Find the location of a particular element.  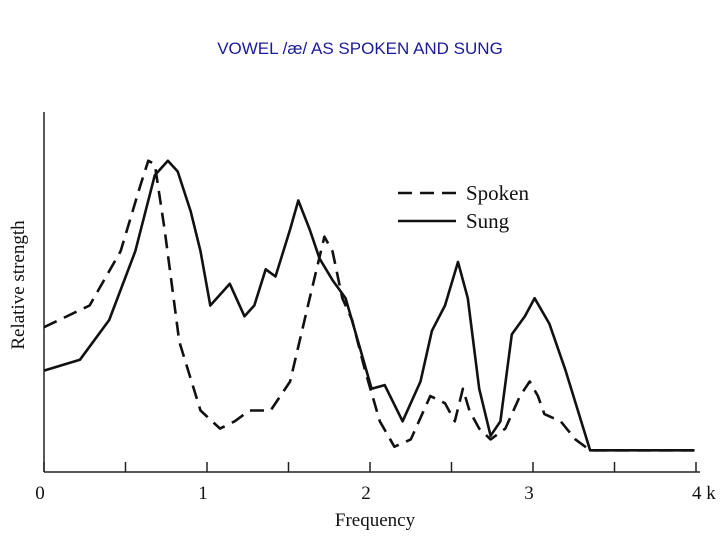

chart-title: VOWEL /æ/ AS SPOKEN AND SUNG is located at coordinates (360, 48).